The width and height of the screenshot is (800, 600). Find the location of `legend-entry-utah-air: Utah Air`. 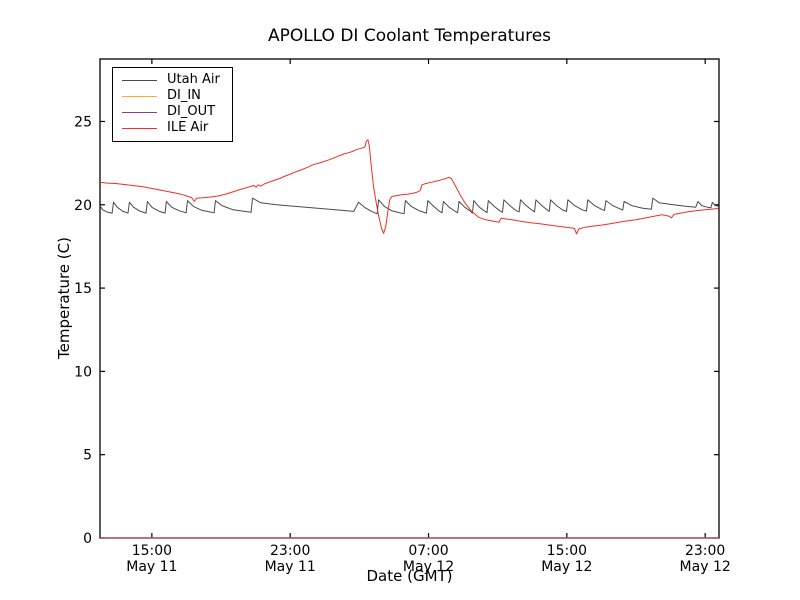

legend-entry-utah-air: Utah Air is located at coordinates (171, 80).